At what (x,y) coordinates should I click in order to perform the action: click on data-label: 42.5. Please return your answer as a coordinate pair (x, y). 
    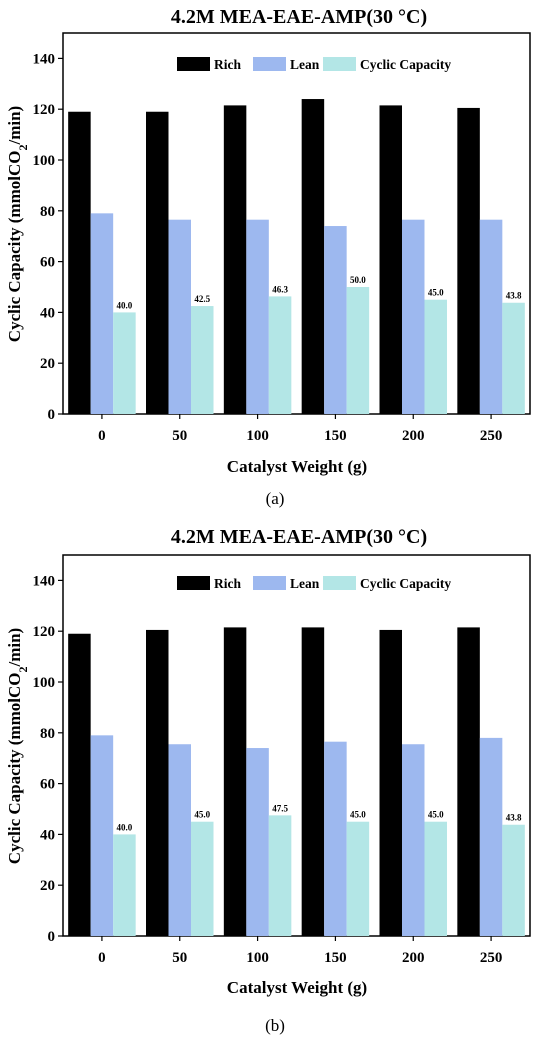
    Looking at the image, I should click on (202, 299).